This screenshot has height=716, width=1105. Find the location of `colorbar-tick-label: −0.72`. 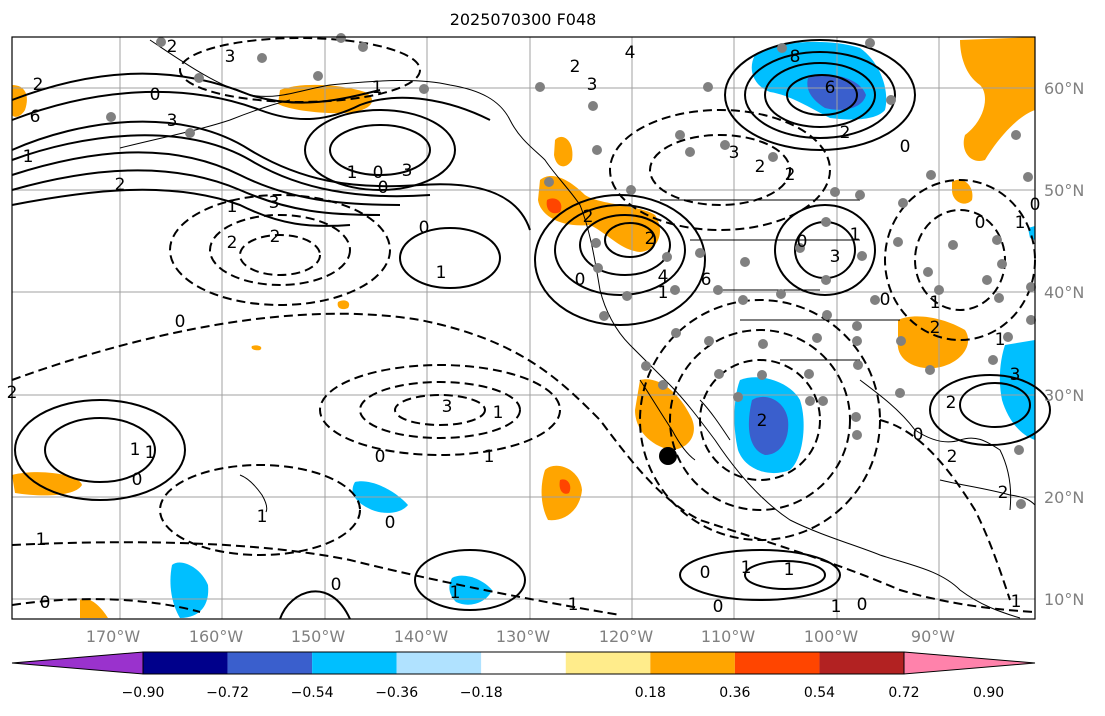

colorbar-tick-label: −0.72 is located at coordinates (227, 693).